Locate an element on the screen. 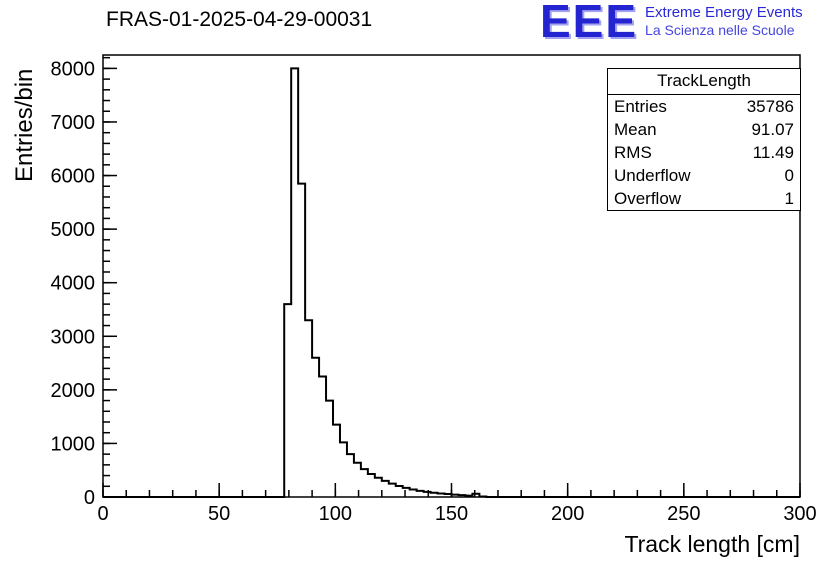 The image size is (836, 572). stats-row-underflow: Underflow 0 is located at coordinates (704, 175).